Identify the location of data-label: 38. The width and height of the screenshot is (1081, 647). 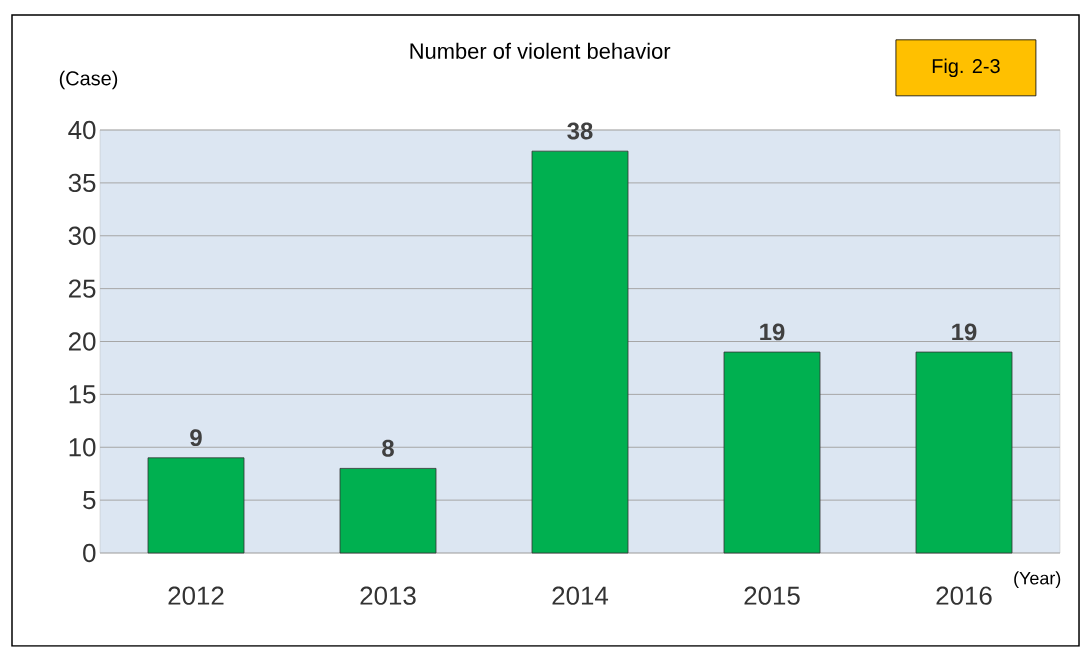
(580, 131).